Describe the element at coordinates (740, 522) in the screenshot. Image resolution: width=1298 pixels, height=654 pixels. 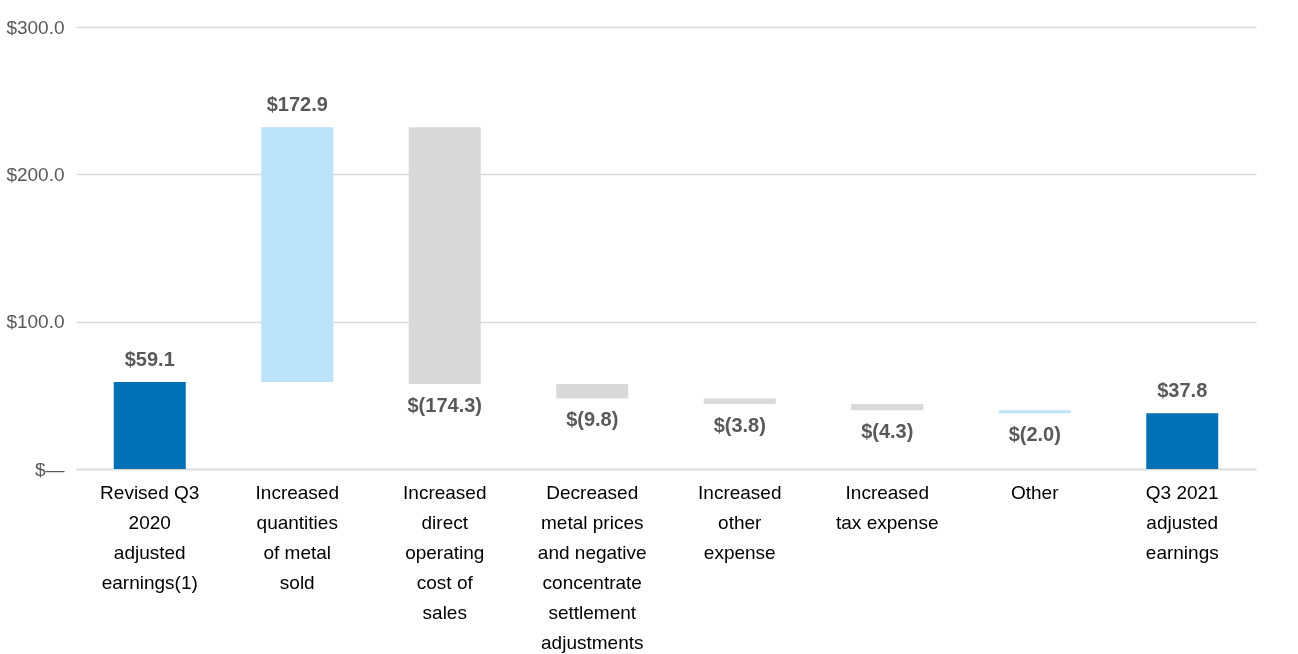
I see `x-tick-label: Increased other expense` at that location.